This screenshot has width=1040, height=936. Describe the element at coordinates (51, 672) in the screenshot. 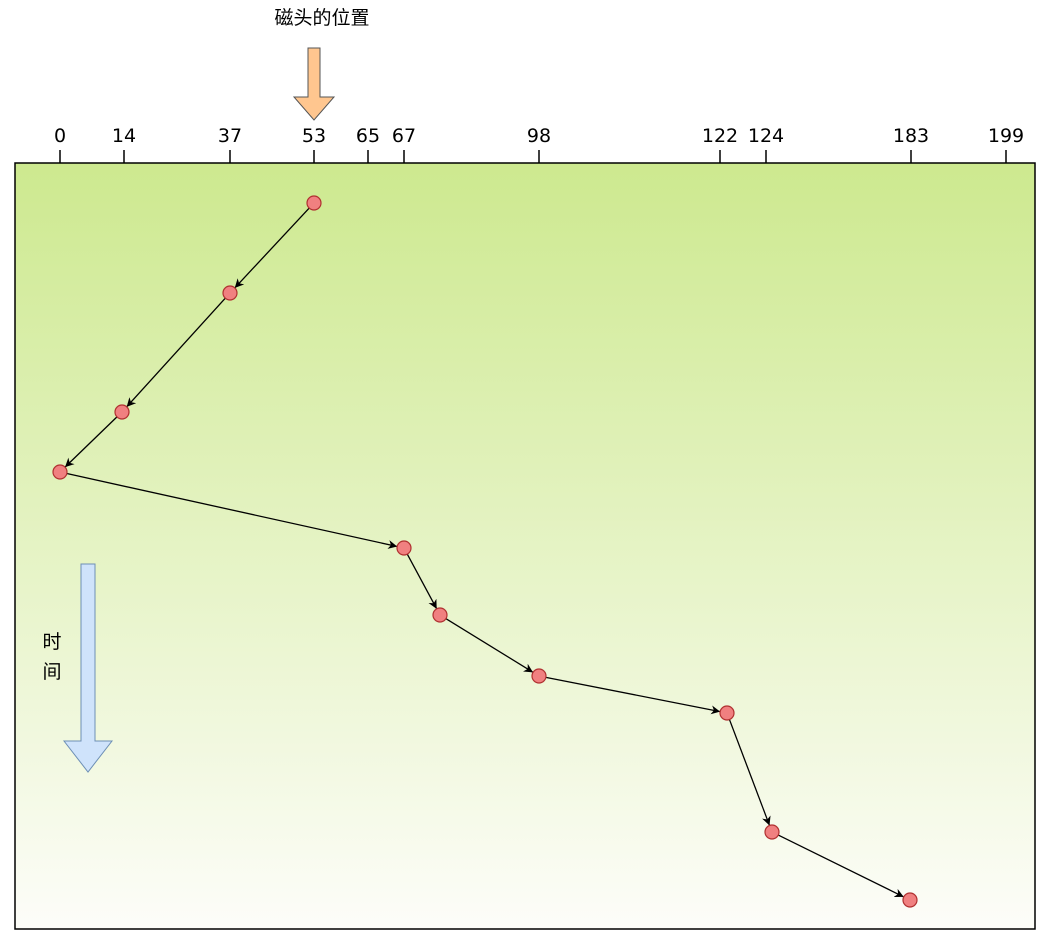

I see `time-label: 间` at that location.